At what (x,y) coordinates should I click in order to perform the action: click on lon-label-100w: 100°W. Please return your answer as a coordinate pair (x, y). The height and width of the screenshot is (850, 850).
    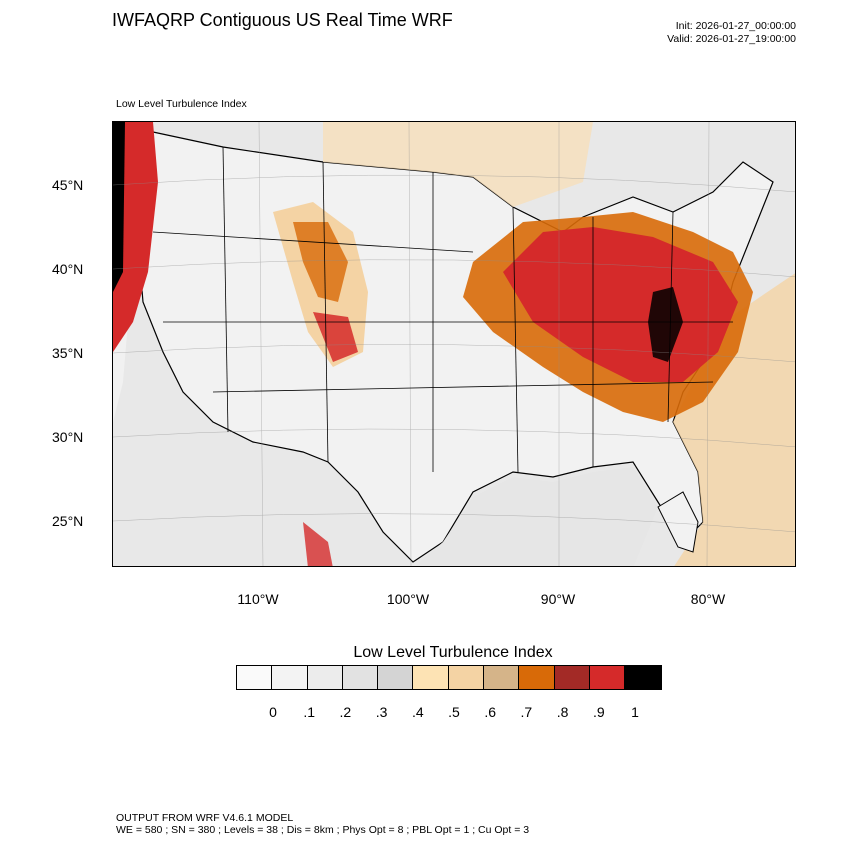
    Looking at the image, I should click on (408, 599).